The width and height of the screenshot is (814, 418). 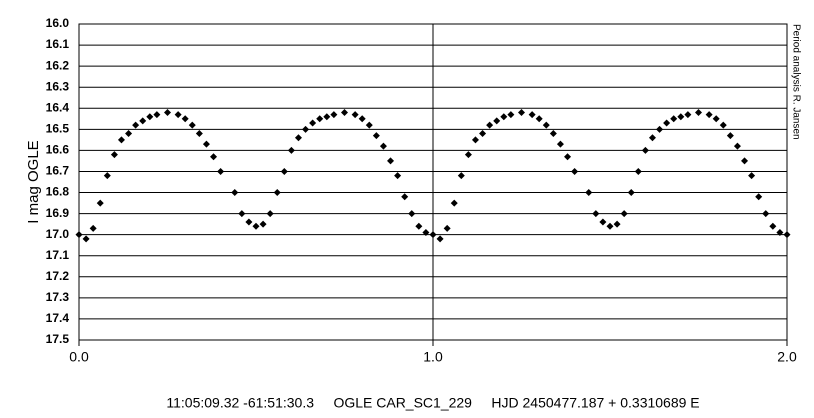 What do you see at coordinates (58, 23) in the screenshot?
I see `y-tick-label: 16.0` at bounding box center [58, 23].